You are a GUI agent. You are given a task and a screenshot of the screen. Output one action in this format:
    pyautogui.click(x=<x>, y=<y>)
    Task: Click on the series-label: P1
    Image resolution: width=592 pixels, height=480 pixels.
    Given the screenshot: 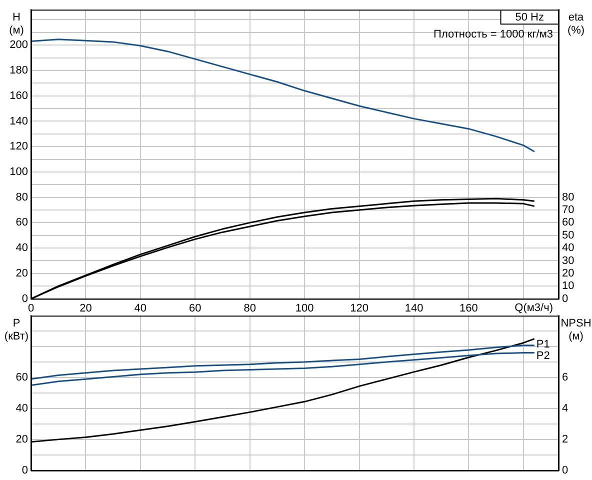 What is the action you would take?
    pyautogui.click(x=543, y=344)
    